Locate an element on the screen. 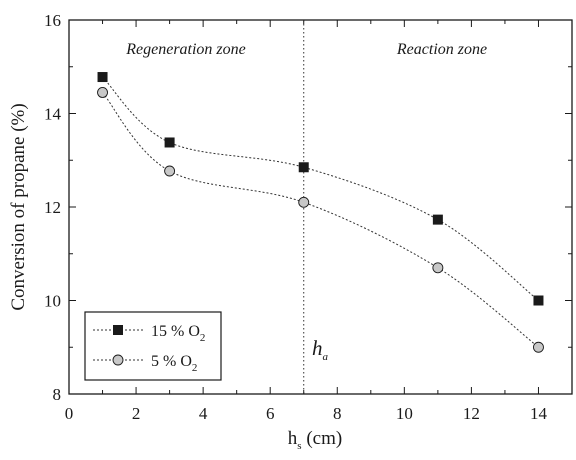  y-tick-label: 8 is located at coordinates (57, 394).